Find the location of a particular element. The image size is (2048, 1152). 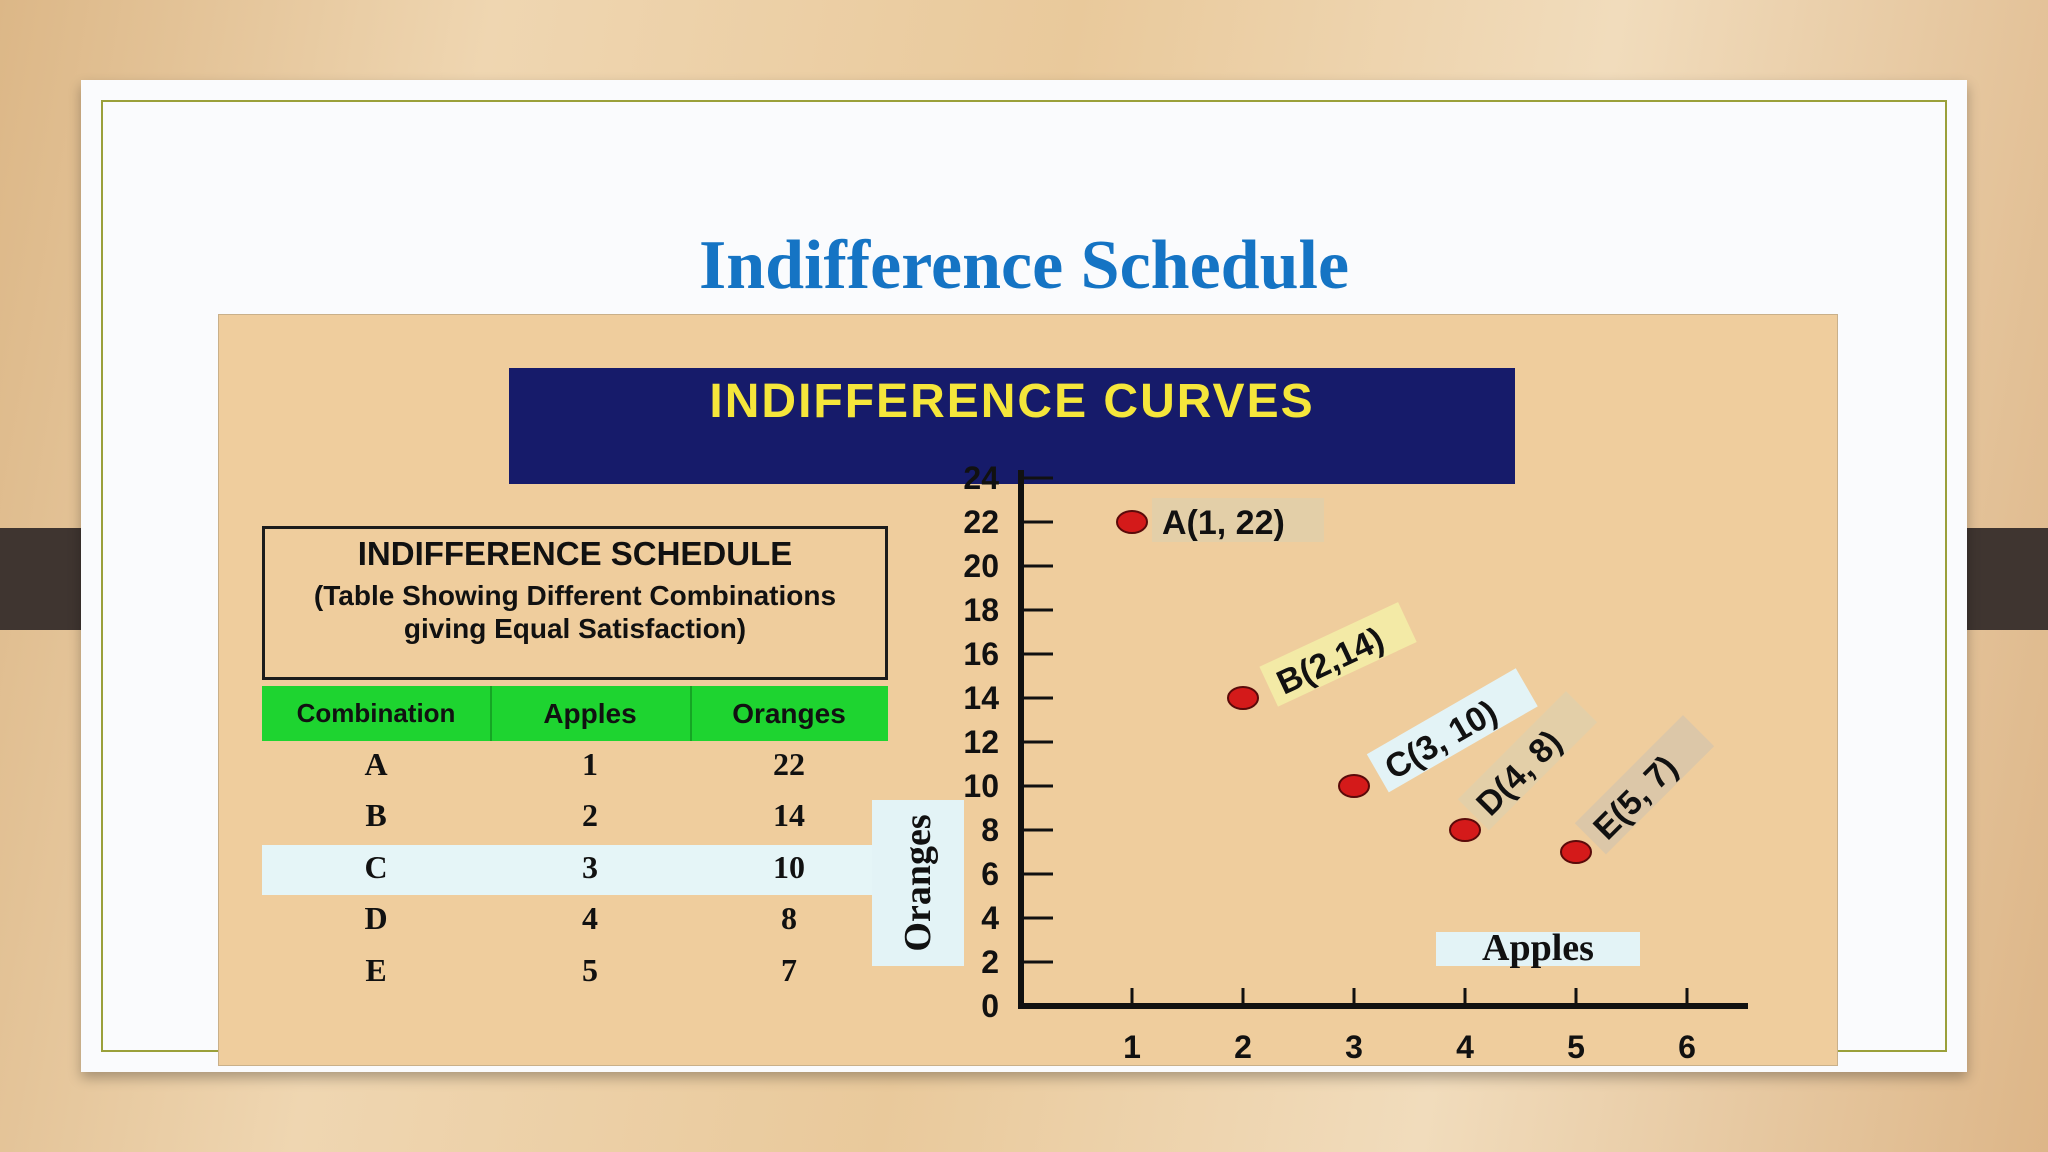

x-tick-label: 4 is located at coordinates (1465, 1047).